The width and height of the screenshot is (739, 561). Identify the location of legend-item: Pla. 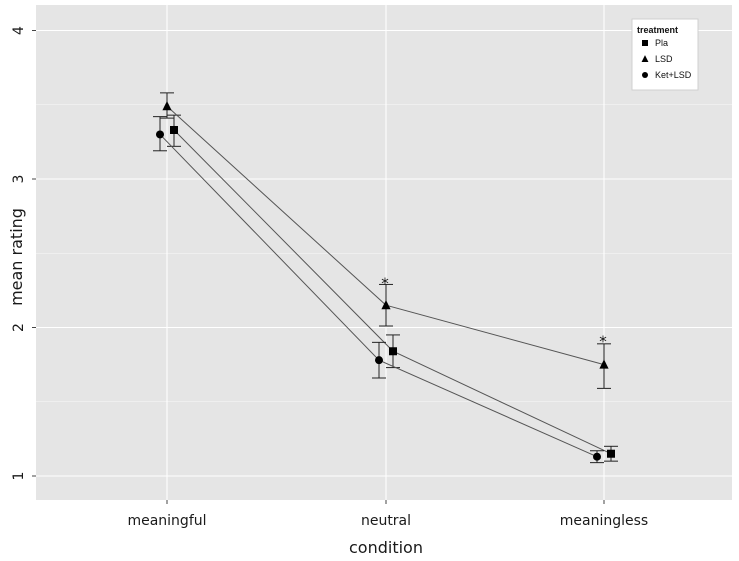
(655, 43).